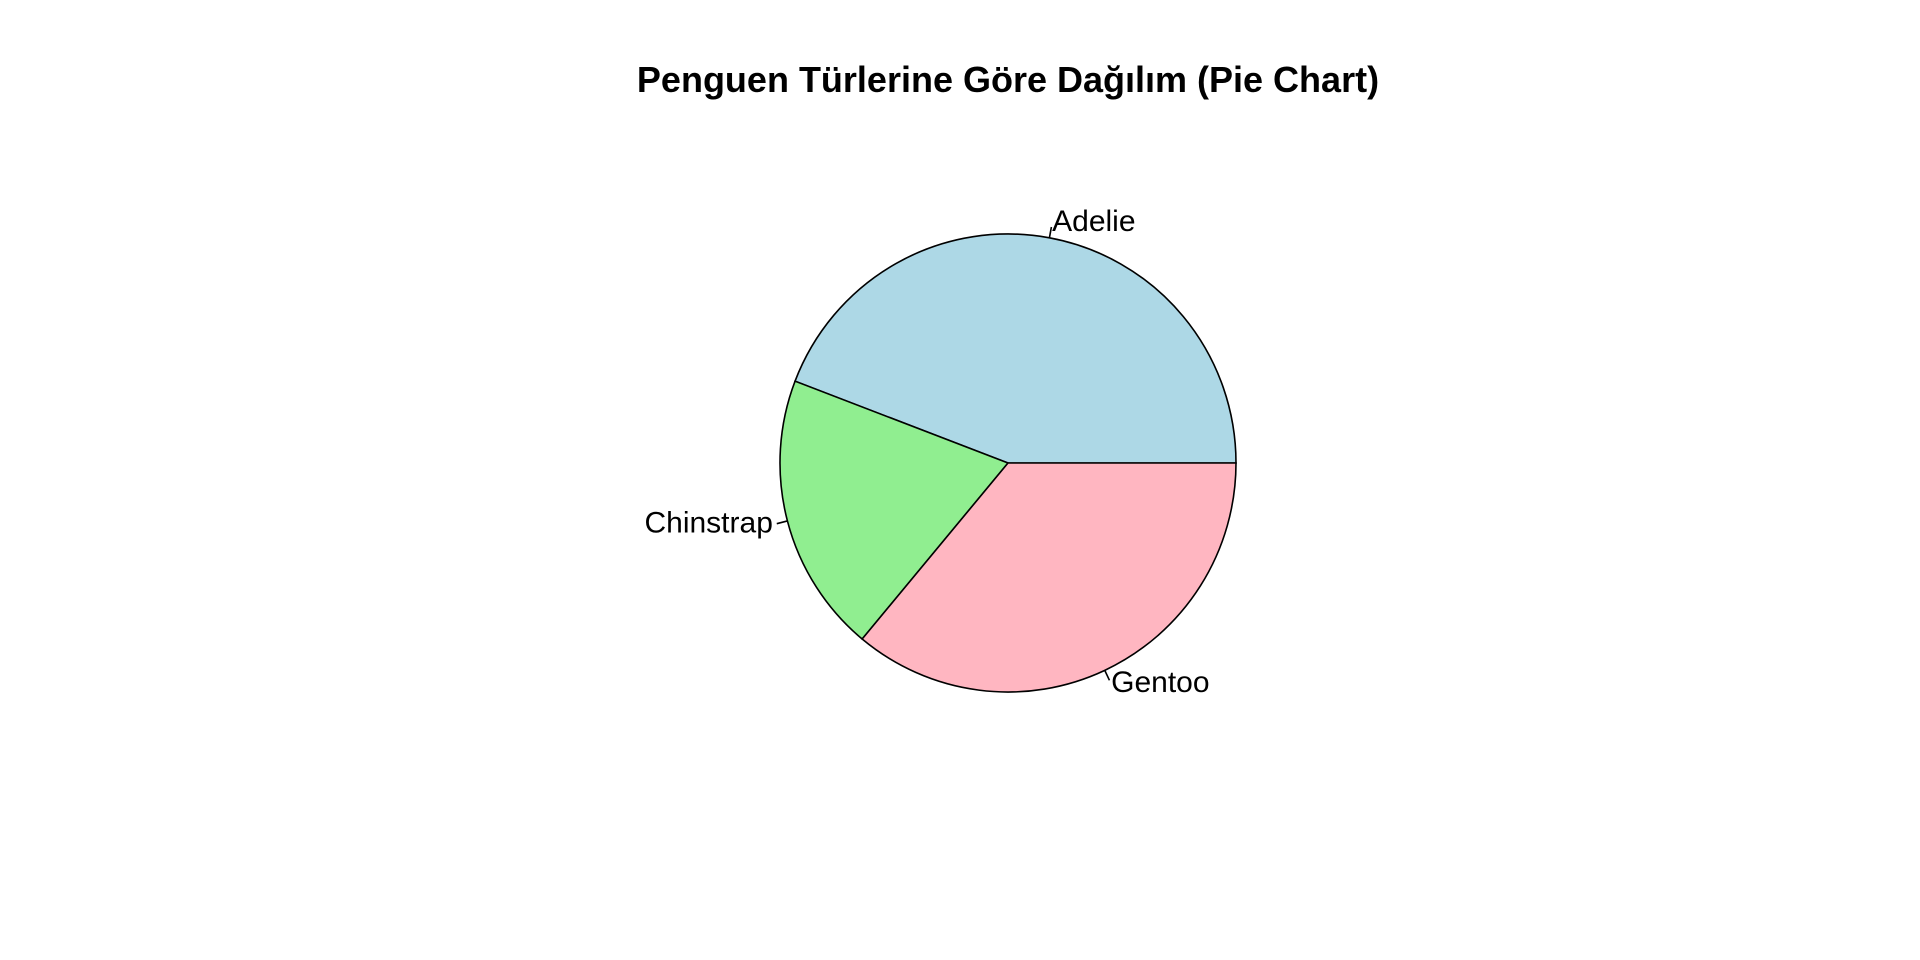 This screenshot has height=960, width=1920. Describe the element at coordinates (1015, 348) in the screenshot. I see `pie-slice-adelie` at that location.